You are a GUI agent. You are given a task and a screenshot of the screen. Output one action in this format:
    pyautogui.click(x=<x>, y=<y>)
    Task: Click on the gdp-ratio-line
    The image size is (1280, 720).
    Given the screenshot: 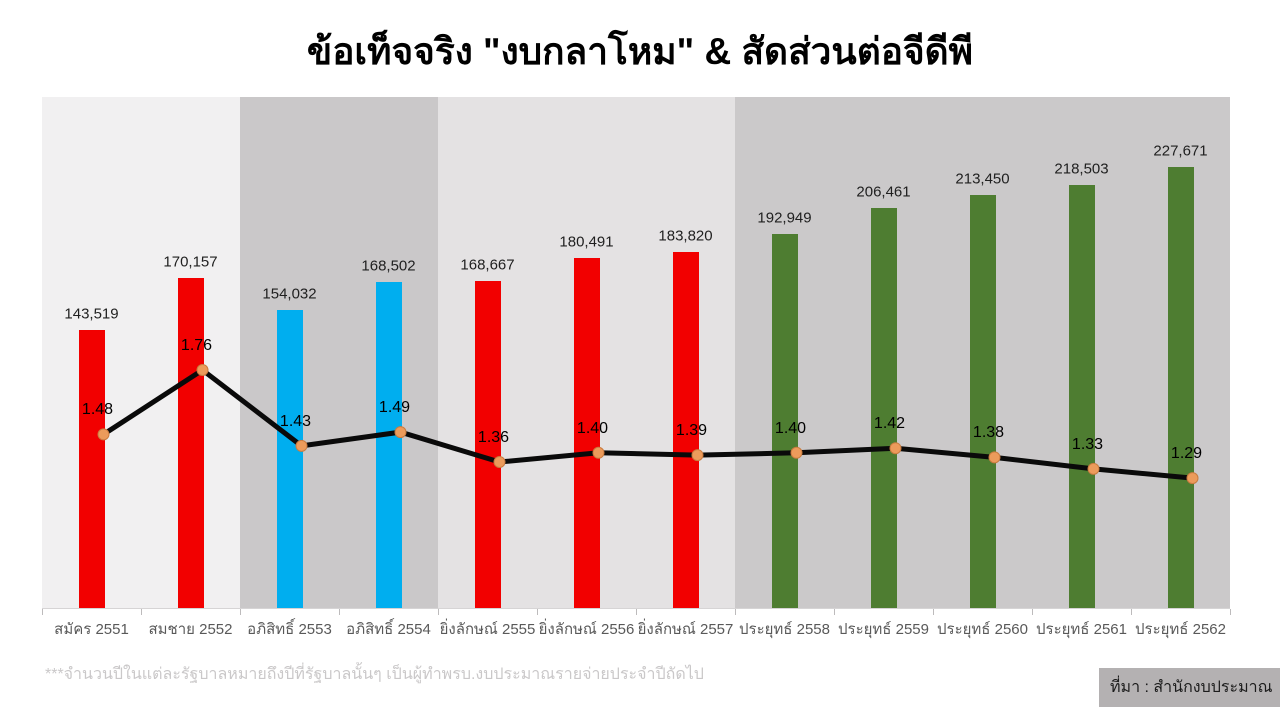 What is the action you would take?
    pyautogui.click(x=648, y=424)
    